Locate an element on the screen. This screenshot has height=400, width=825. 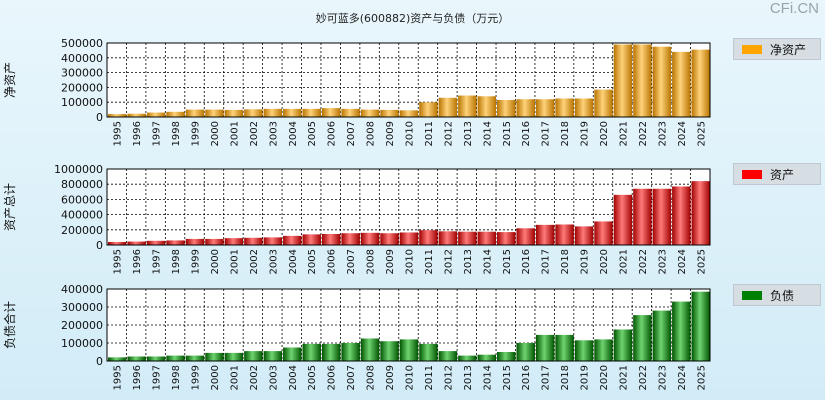
bar-liabilities-2011 is located at coordinates (428, 352).